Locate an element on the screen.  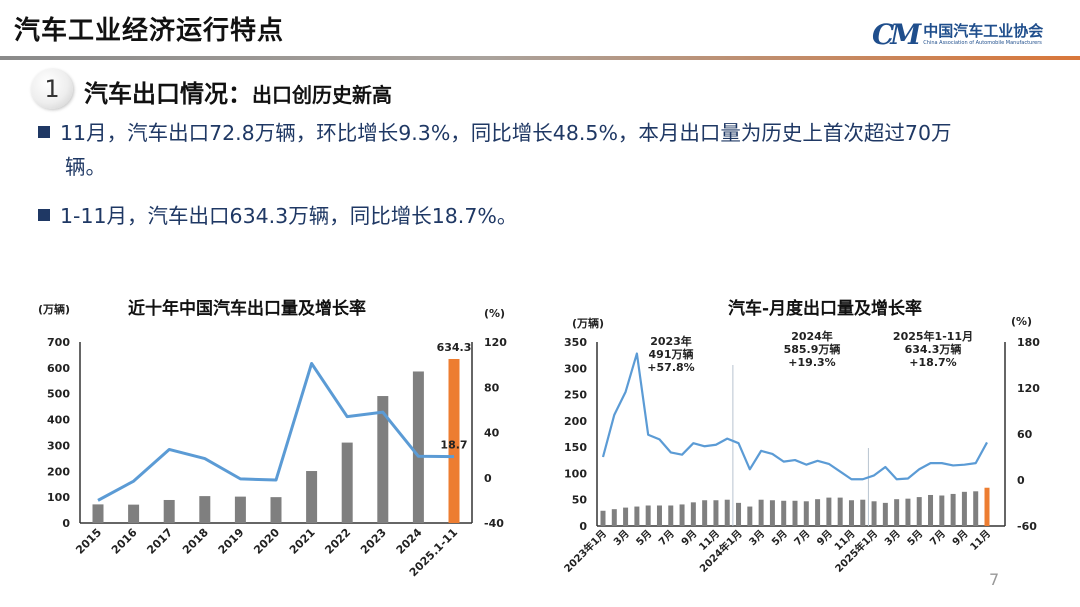
left-axis-tick-label: 500 is located at coordinates (58, 394).